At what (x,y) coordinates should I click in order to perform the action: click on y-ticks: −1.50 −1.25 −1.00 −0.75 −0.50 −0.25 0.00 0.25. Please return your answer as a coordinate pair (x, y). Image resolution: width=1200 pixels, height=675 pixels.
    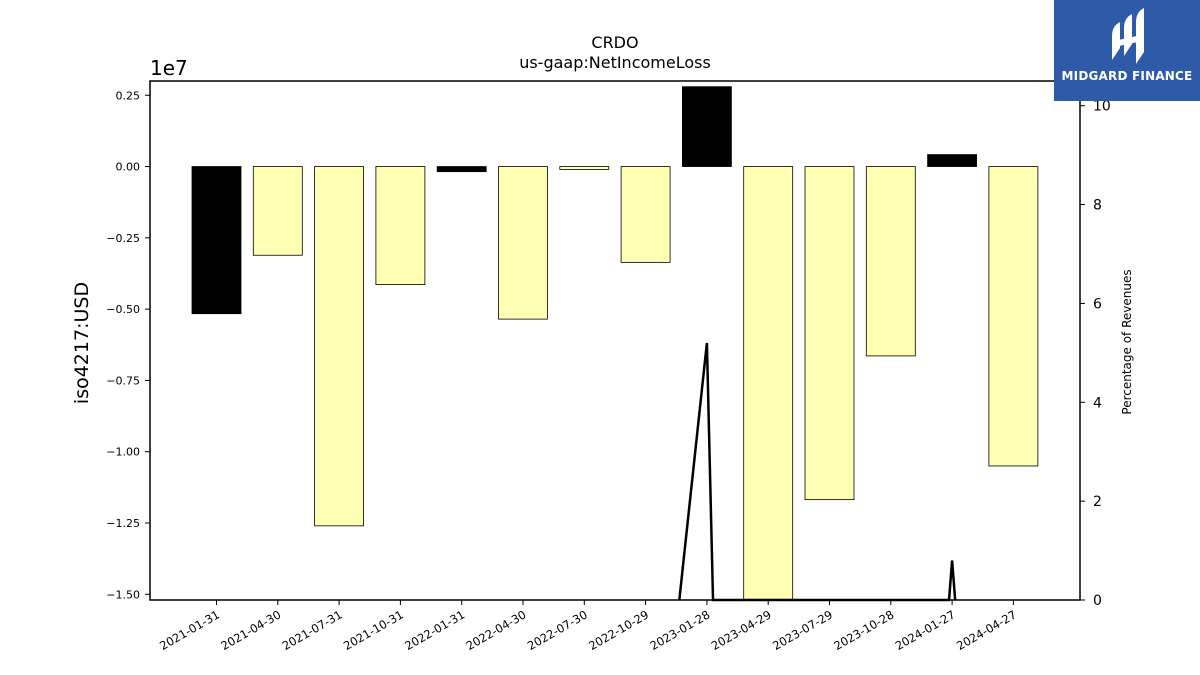
    Looking at the image, I should click on (128, 345).